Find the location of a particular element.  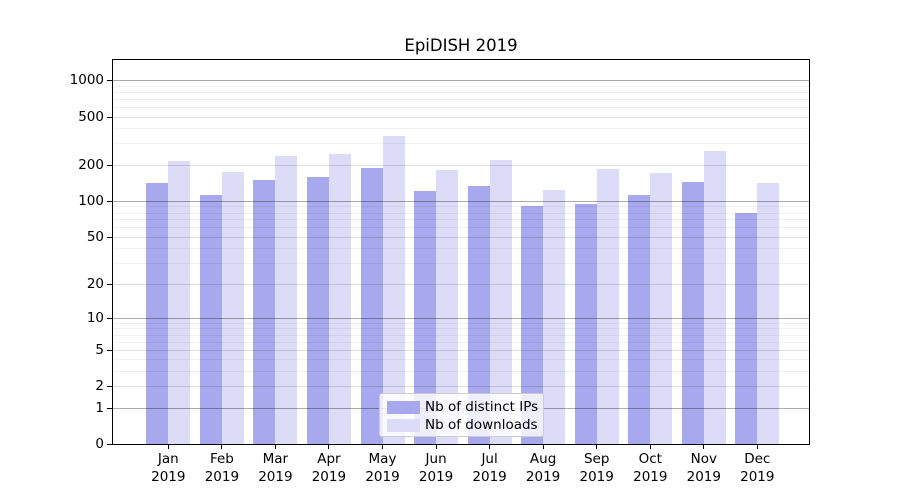

bar-dec-2019-distinct-ips is located at coordinates (746, 328).